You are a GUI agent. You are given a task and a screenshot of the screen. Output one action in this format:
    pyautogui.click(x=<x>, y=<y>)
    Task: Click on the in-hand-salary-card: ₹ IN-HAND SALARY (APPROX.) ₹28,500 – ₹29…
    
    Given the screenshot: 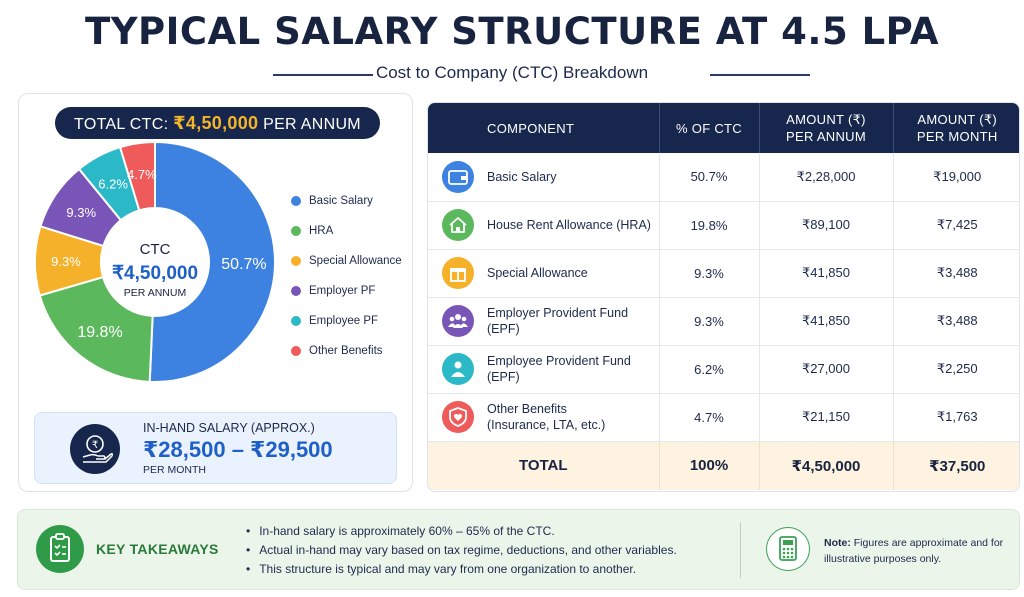 What is the action you would take?
    pyautogui.click(x=215, y=448)
    